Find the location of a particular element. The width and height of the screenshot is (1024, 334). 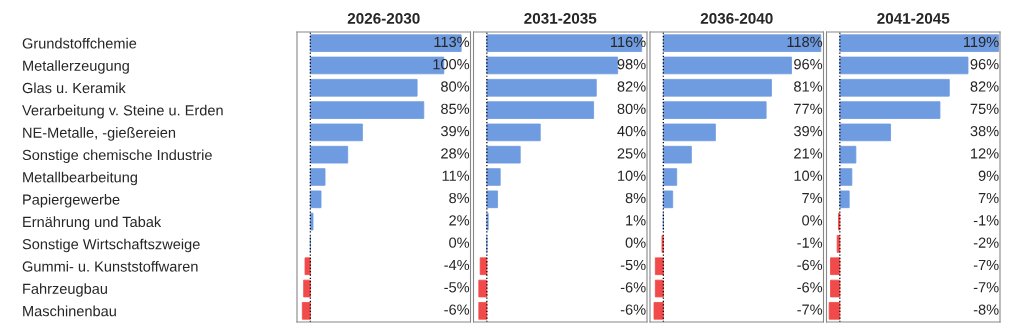

y-tick-label: Verarbeitung v. Steine u. Erden is located at coordinates (122, 111).